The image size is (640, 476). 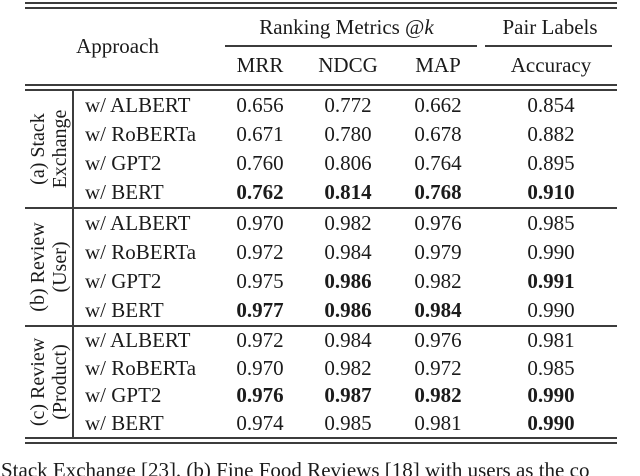 What do you see at coordinates (321, 341) in the screenshot?
I see `table-row: w/ ALBERT 0.972 0.984 0.976 0.981` at bounding box center [321, 341].